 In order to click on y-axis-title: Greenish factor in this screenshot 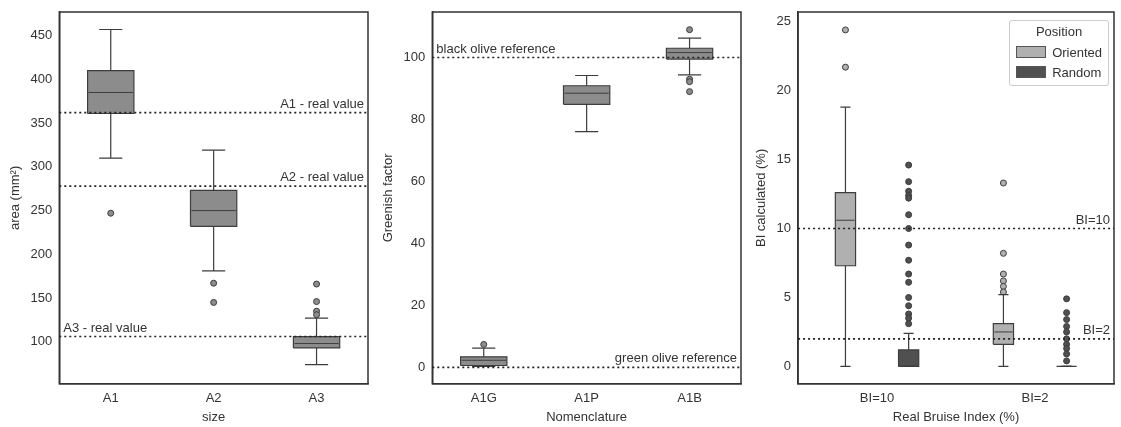, I will do `click(388, 197)`.